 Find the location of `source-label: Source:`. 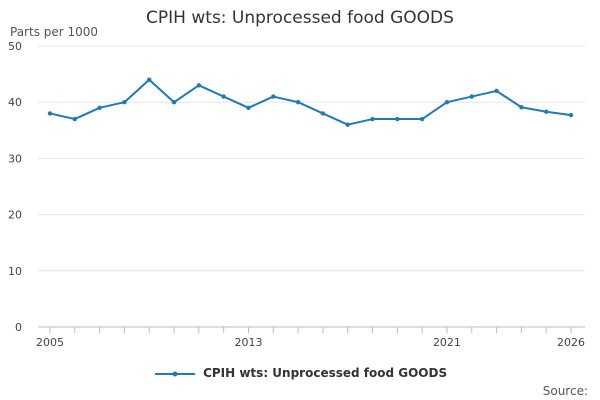

source-label: Source: is located at coordinates (565, 391).